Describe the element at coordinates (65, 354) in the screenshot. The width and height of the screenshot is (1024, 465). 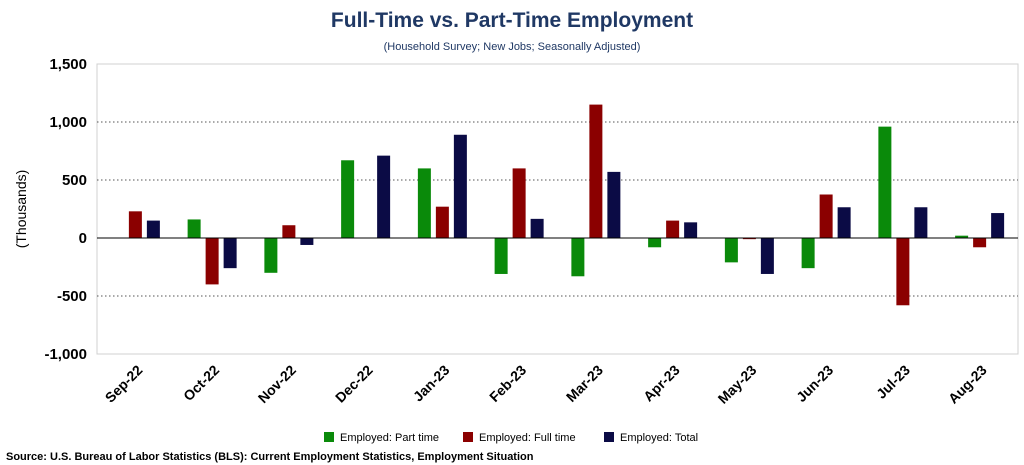
I see `y-tick-label: -1,000` at that location.